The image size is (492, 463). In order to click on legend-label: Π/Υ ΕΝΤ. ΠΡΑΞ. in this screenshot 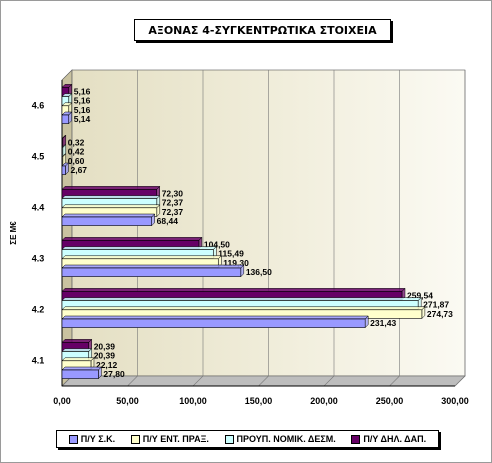, I will do `click(175, 439)`.